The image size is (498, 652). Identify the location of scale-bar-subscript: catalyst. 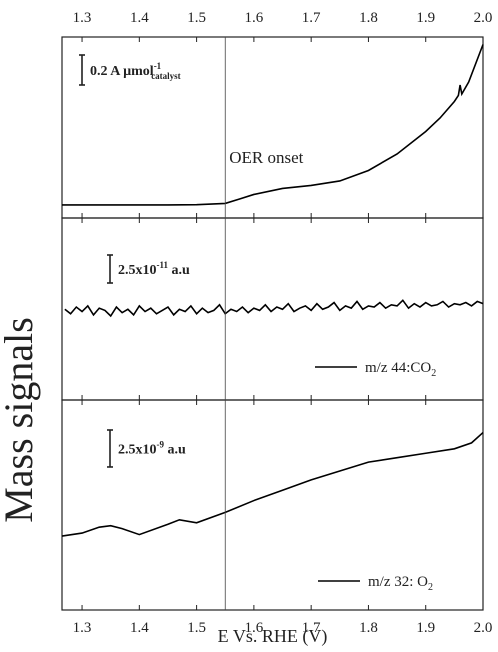
(166, 76).